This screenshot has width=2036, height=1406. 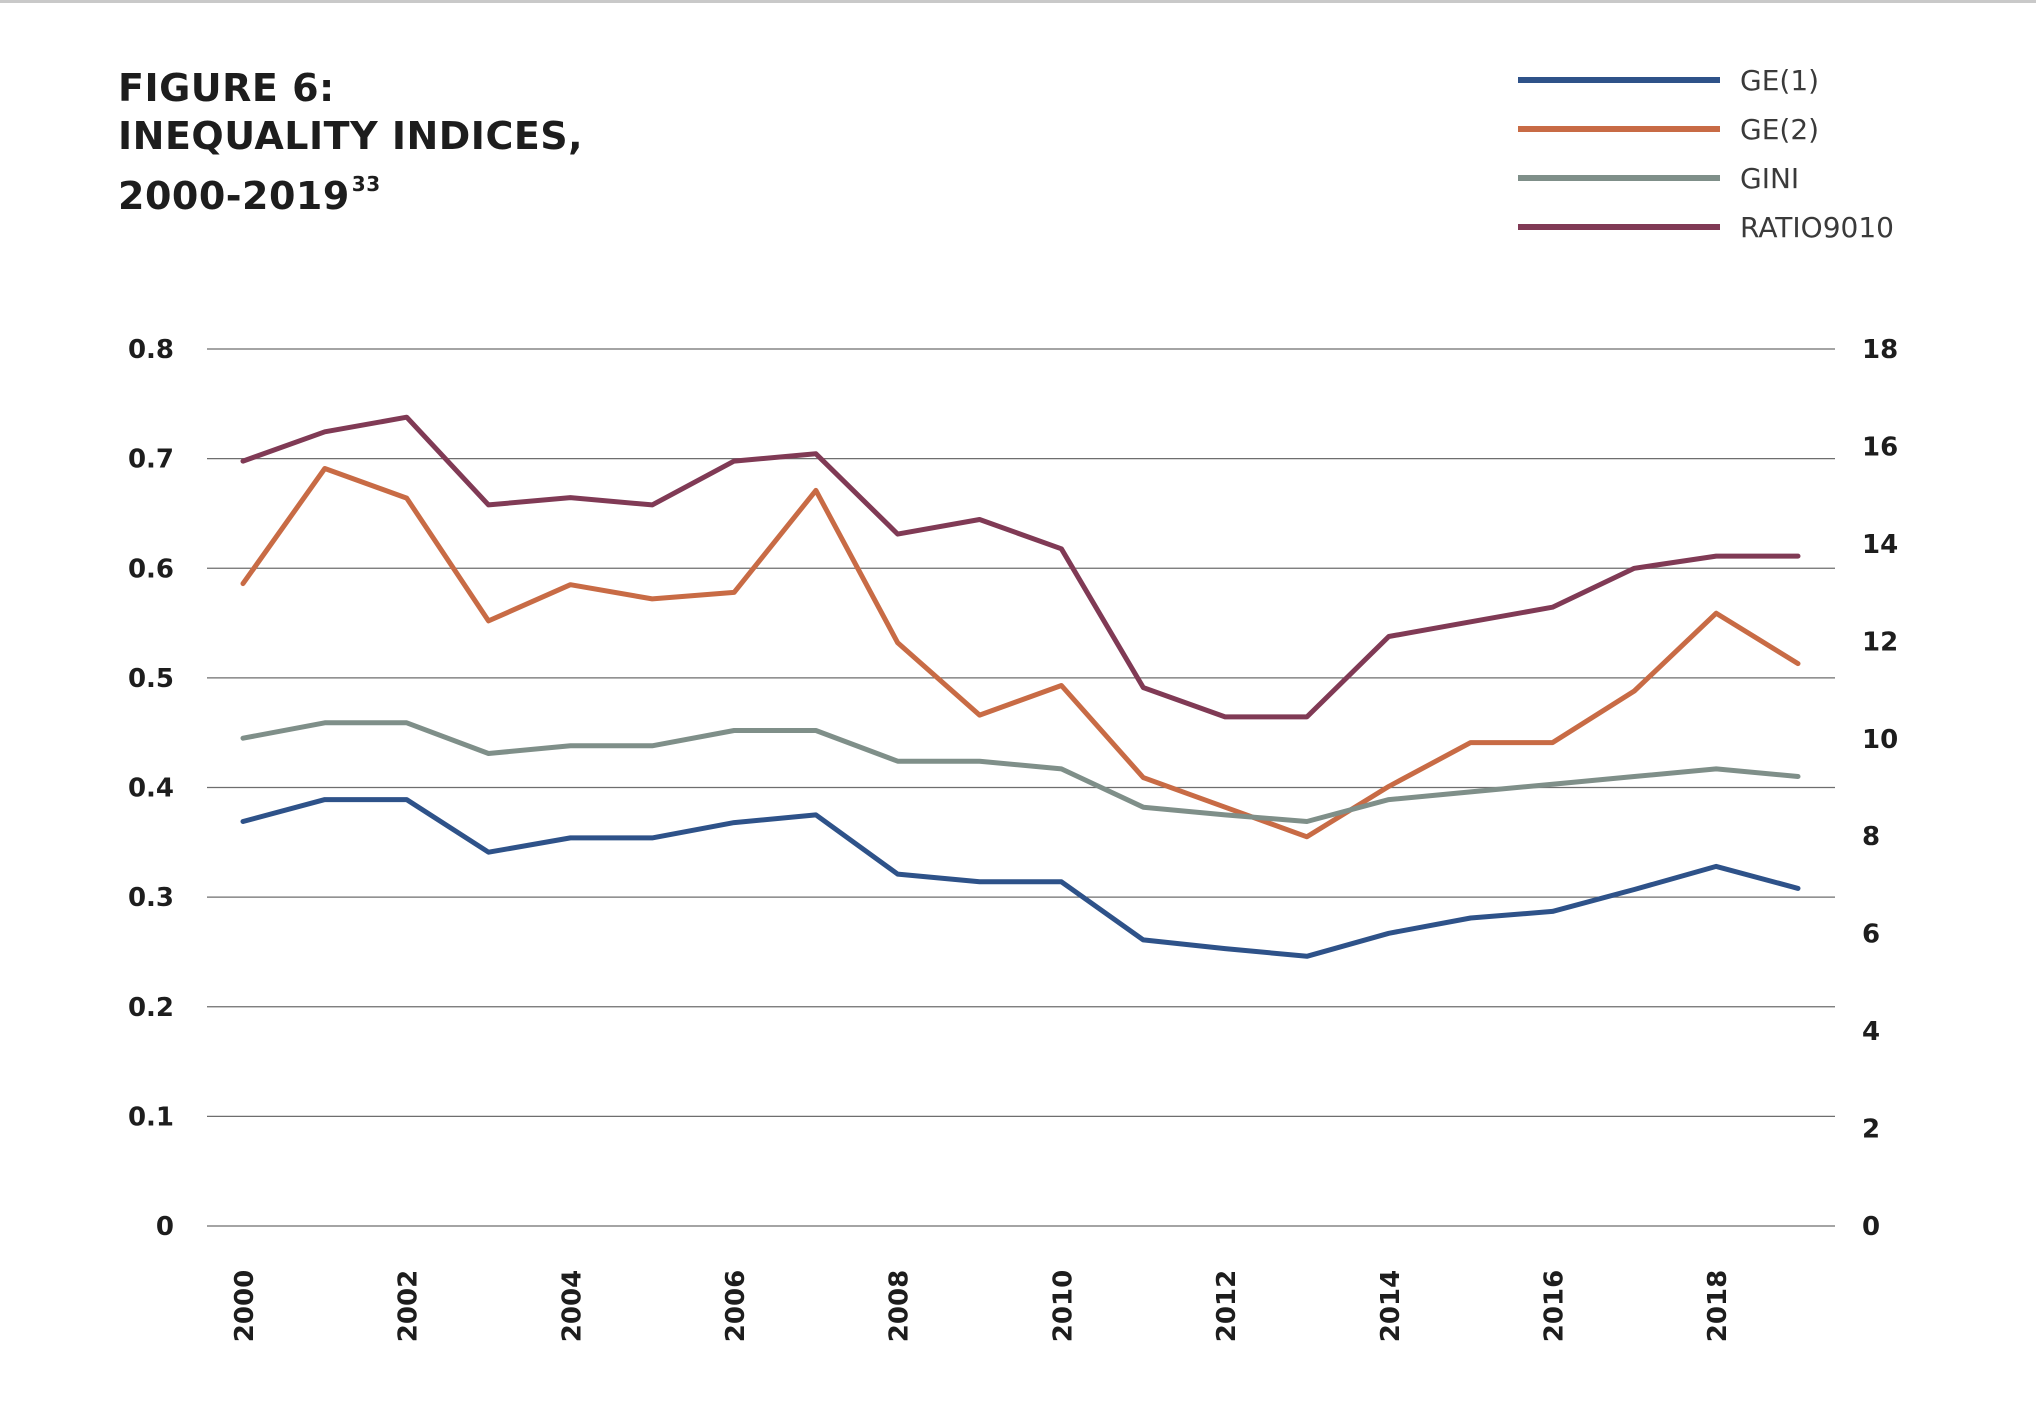 I want to click on right-y-tick-label: 10, so click(x=1880, y=740).